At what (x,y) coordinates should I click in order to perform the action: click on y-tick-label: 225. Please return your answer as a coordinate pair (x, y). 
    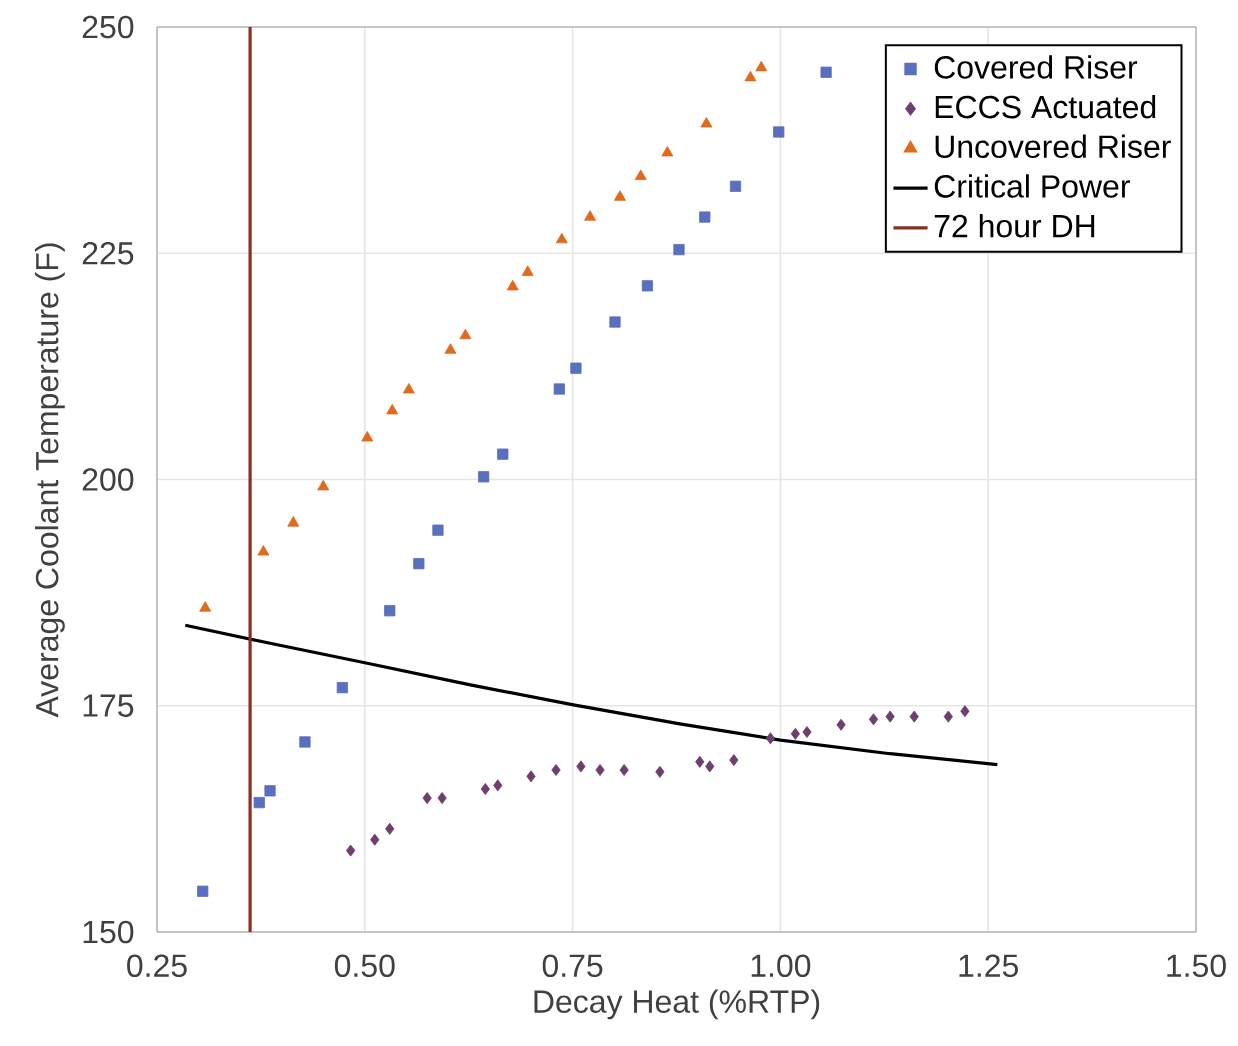
    Looking at the image, I should click on (108, 253).